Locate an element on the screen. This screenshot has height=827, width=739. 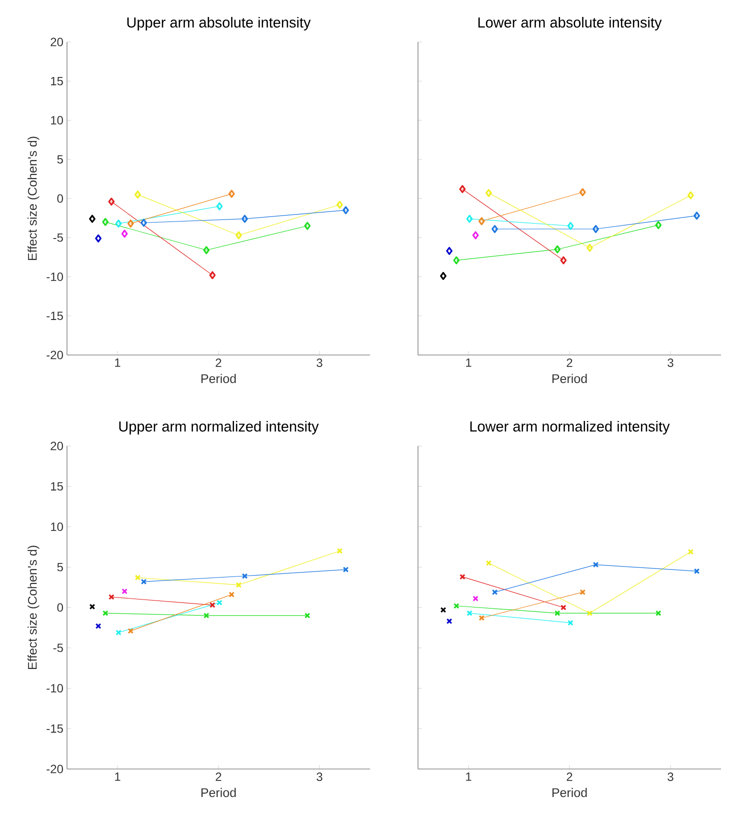
chart-title: Lower arm normalized intensity is located at coordinates (570, 427).